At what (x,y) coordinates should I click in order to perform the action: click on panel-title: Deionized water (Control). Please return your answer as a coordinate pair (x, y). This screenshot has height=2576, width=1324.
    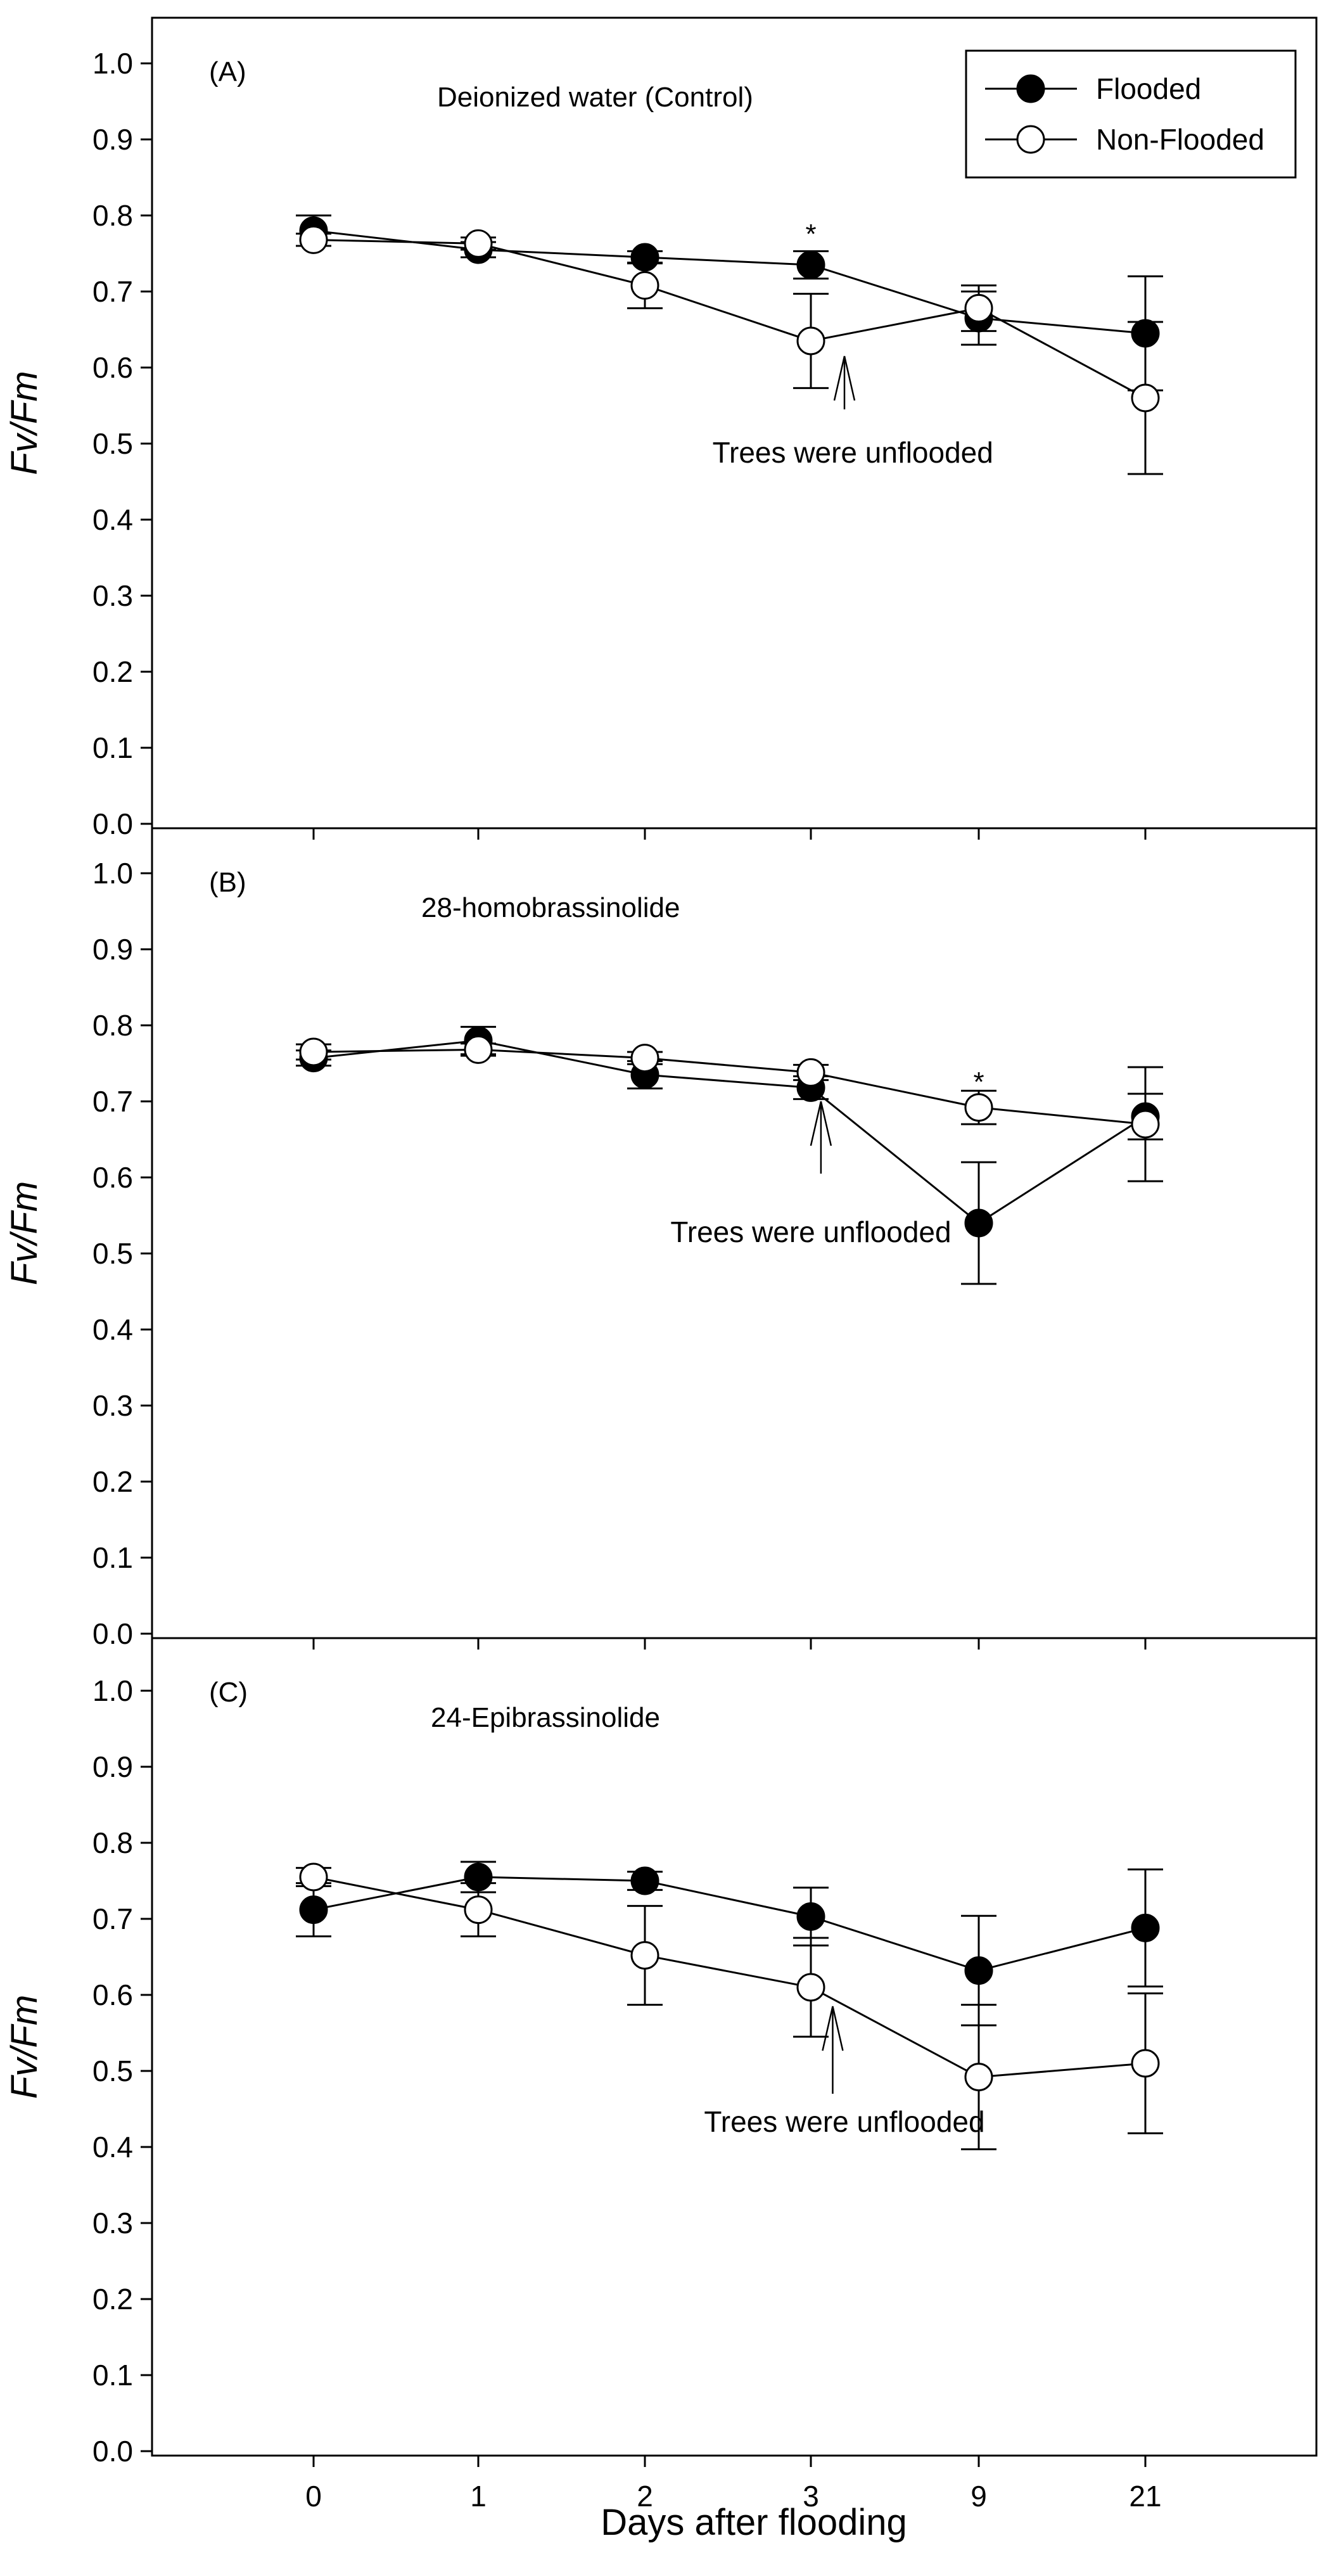
    Looking at the image, I should click on (595, 97).